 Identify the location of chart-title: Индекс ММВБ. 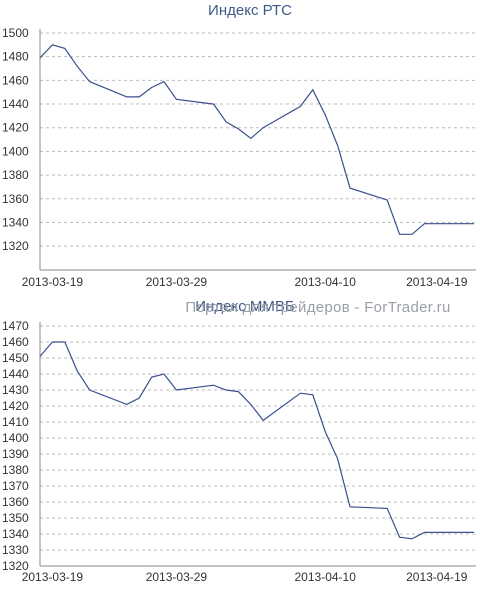
(245, 306).